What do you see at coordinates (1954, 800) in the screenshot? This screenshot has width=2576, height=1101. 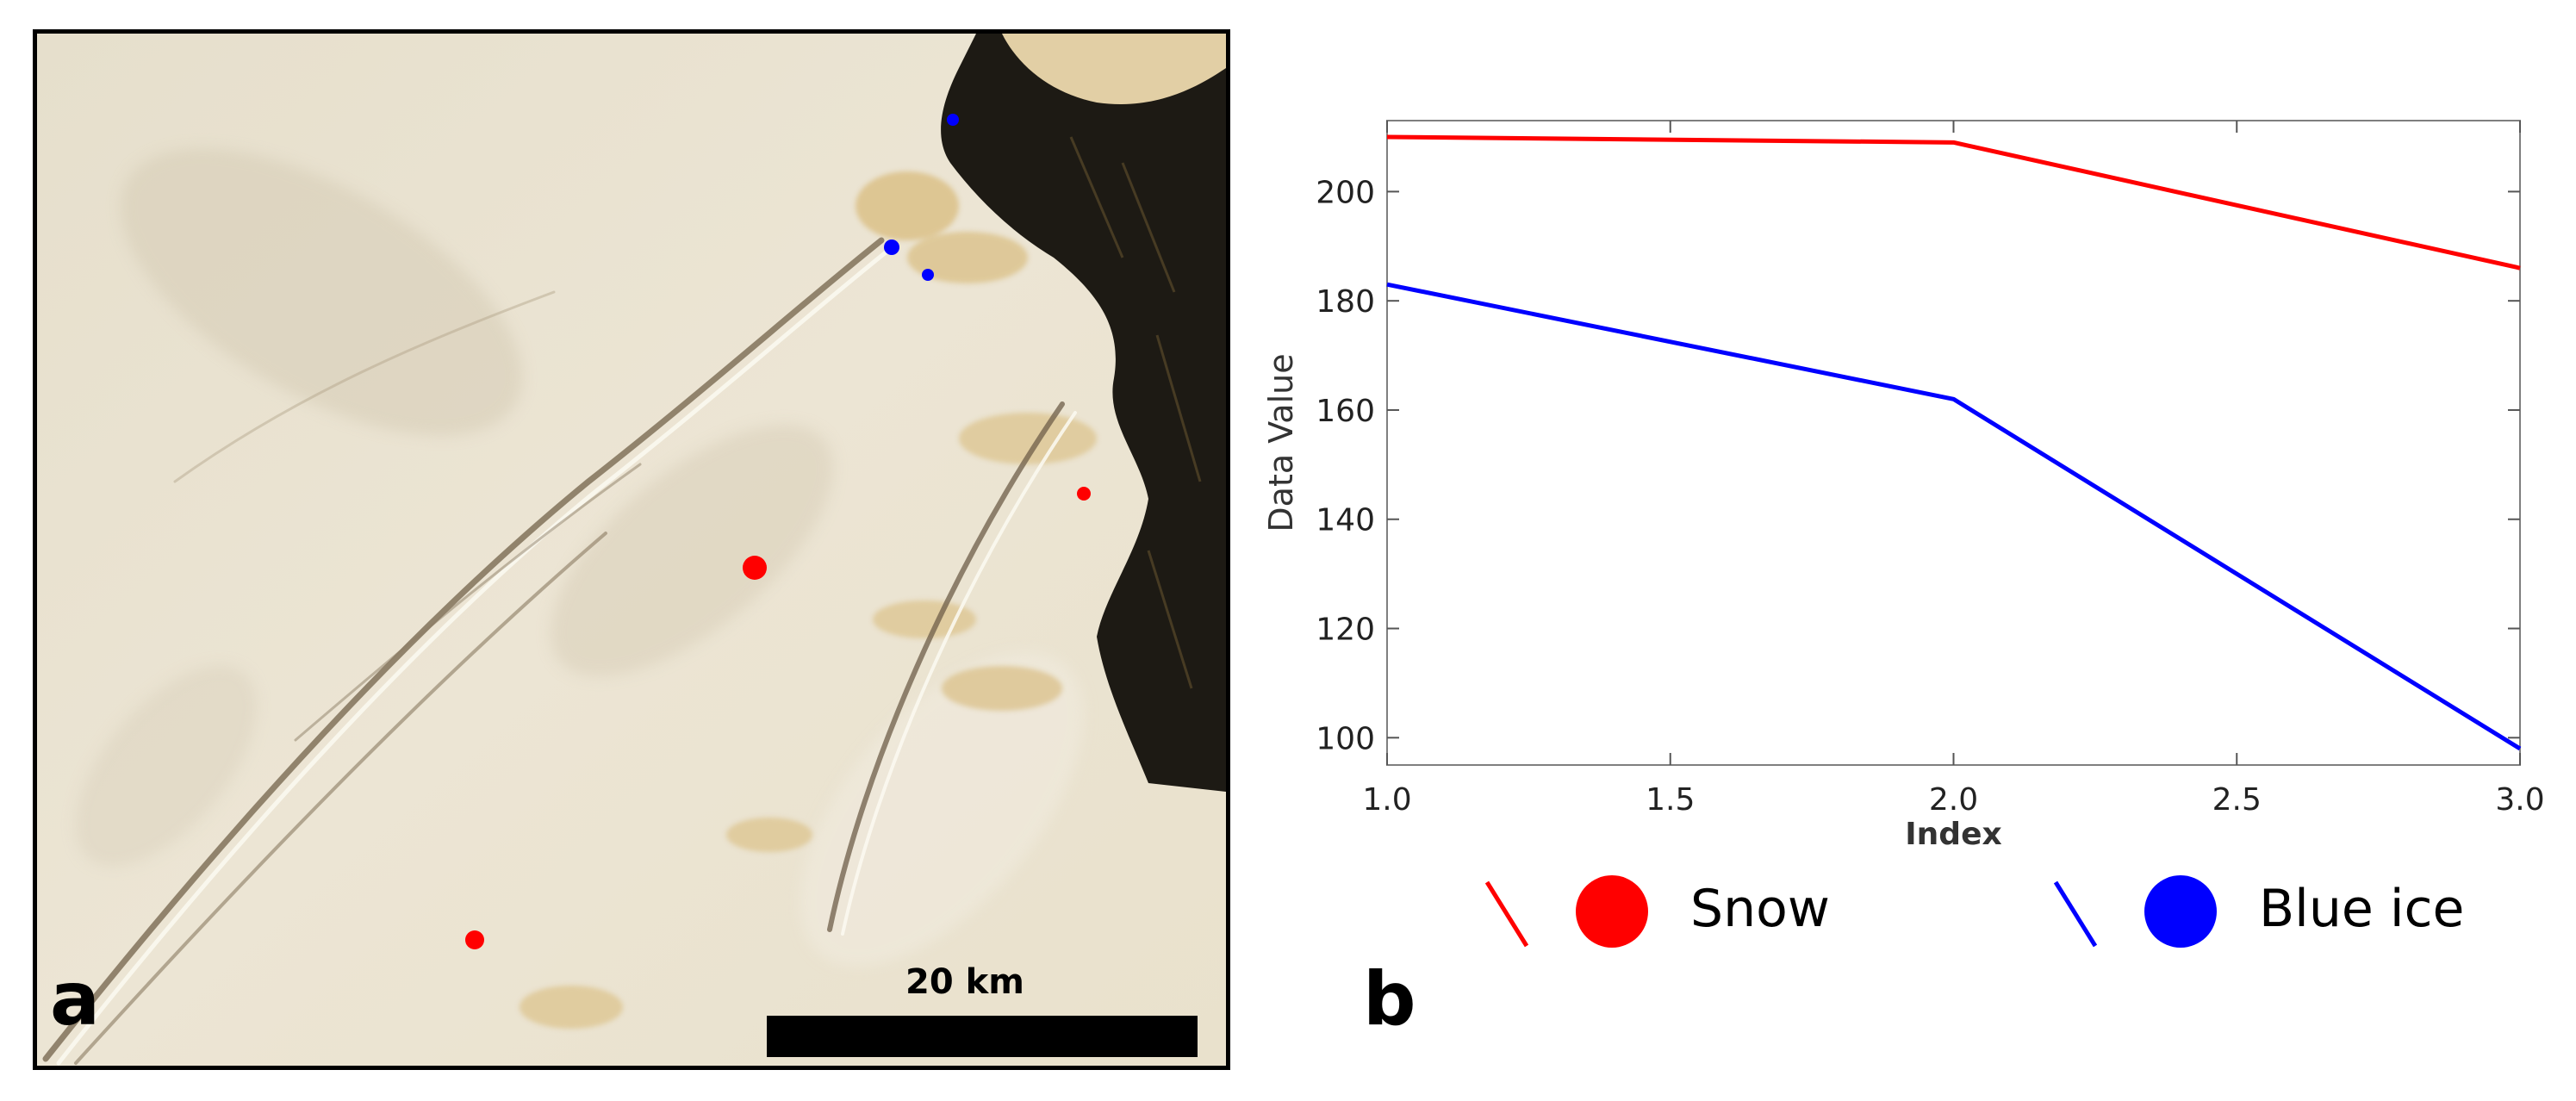 I see `x-tick-label: 2.0` at bounding box center [1954, 800].